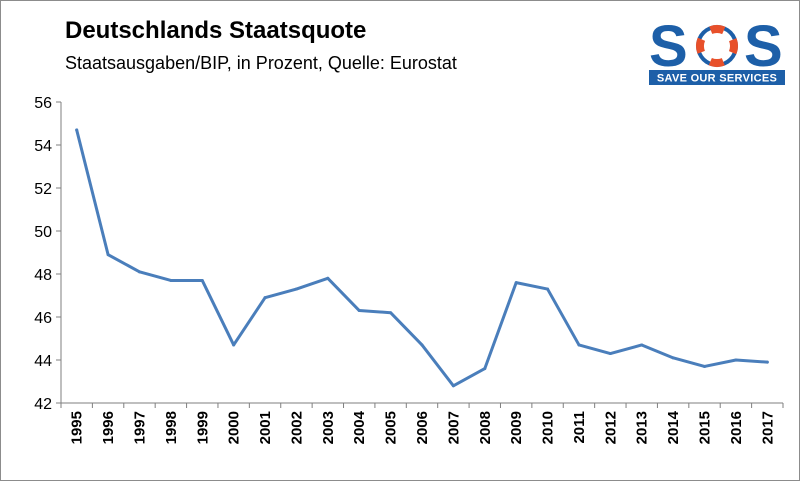 The width and height of the screenshot is (800, 481). I want to click on y-tick-label: 46, so click(43, 318).